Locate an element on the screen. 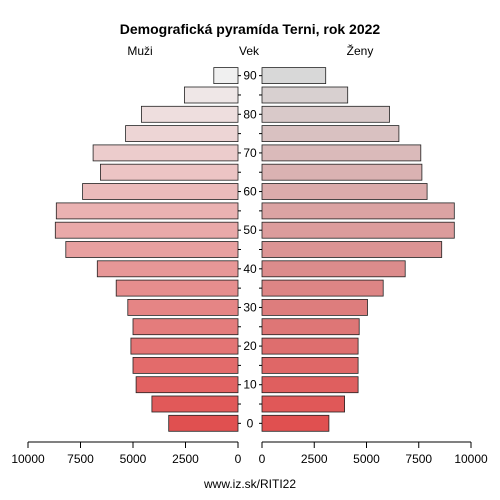 The width and height of the screenshot is (500, 500). age-axis-label: Vek is located at coordinates (249, 51).